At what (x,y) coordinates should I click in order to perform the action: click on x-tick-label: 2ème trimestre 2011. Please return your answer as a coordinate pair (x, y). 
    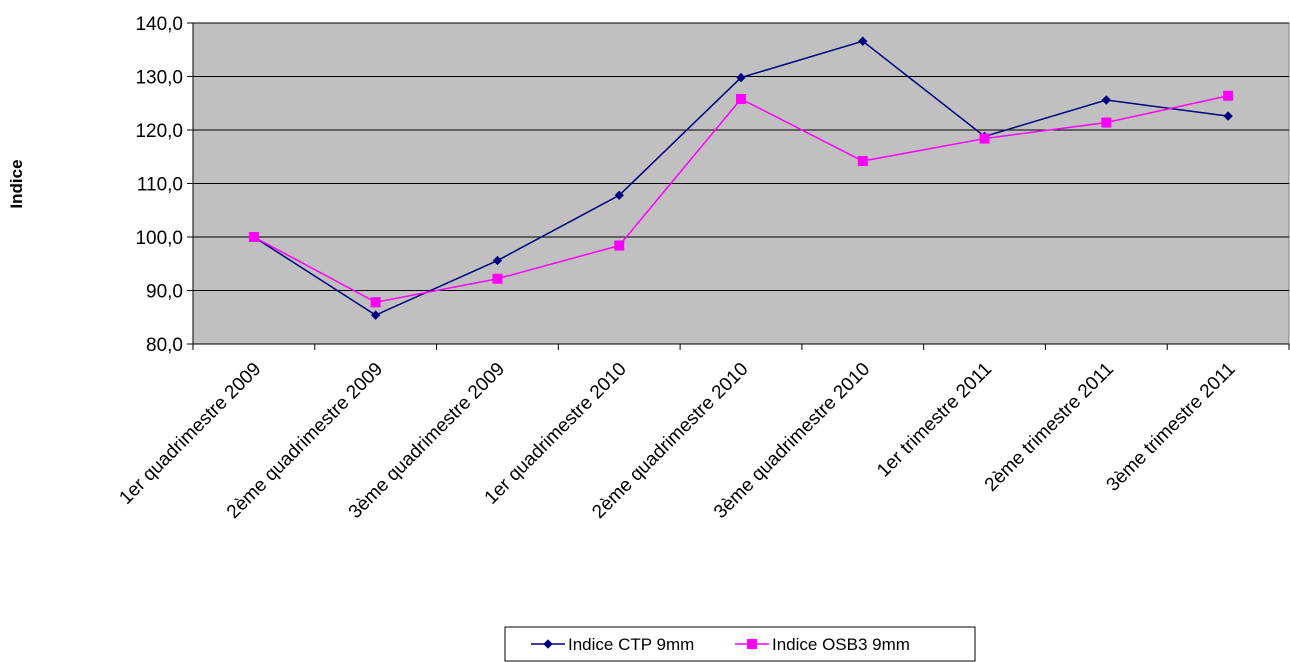
    Looking at the image, I should click on (1049, 427).